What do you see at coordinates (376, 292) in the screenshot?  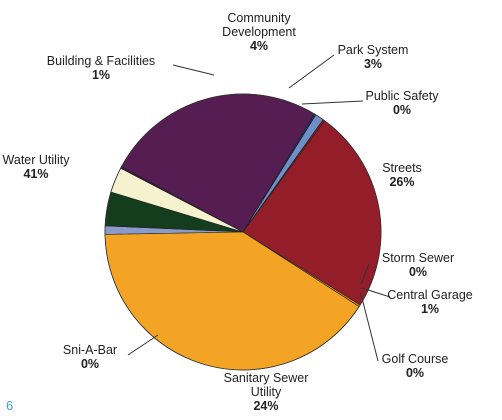 I see `leader-line-central-garage` at bounding box center [376, 292].